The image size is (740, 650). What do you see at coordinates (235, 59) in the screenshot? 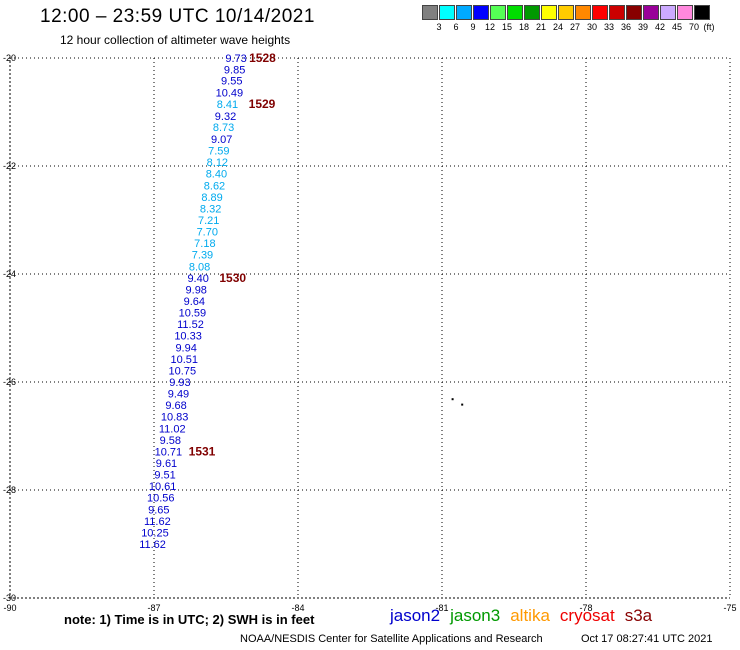
I see `swh-value: 9.73` at bounding box center [235, 59].